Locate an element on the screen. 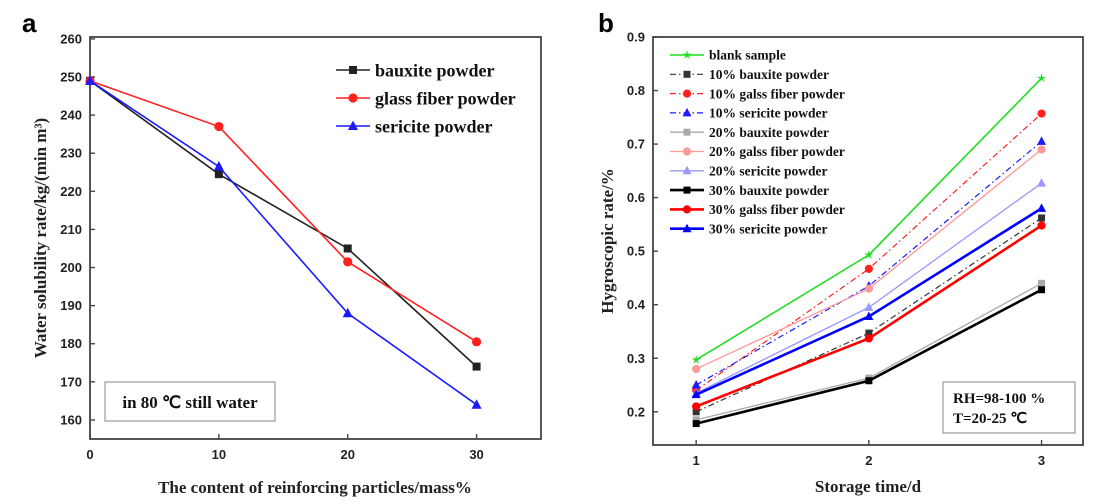 The height and width of the screenshot is (504, 1101). y-tick-label: 0.4 is located at coordinates (636, 304).